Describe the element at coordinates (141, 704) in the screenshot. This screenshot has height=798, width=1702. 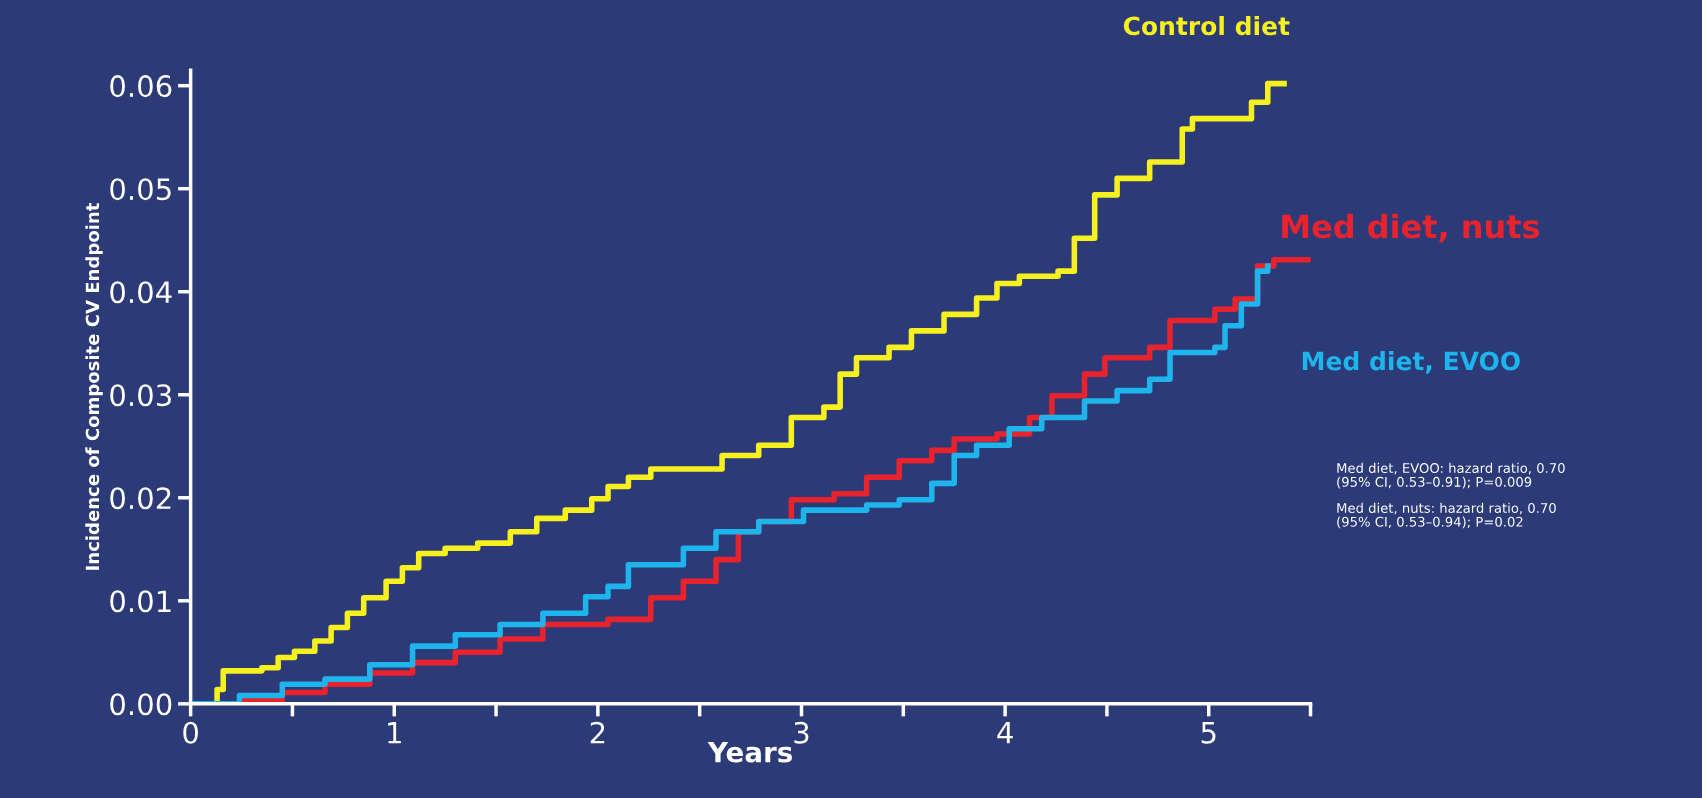
I see `y-tick-label: 0.00` at that location.